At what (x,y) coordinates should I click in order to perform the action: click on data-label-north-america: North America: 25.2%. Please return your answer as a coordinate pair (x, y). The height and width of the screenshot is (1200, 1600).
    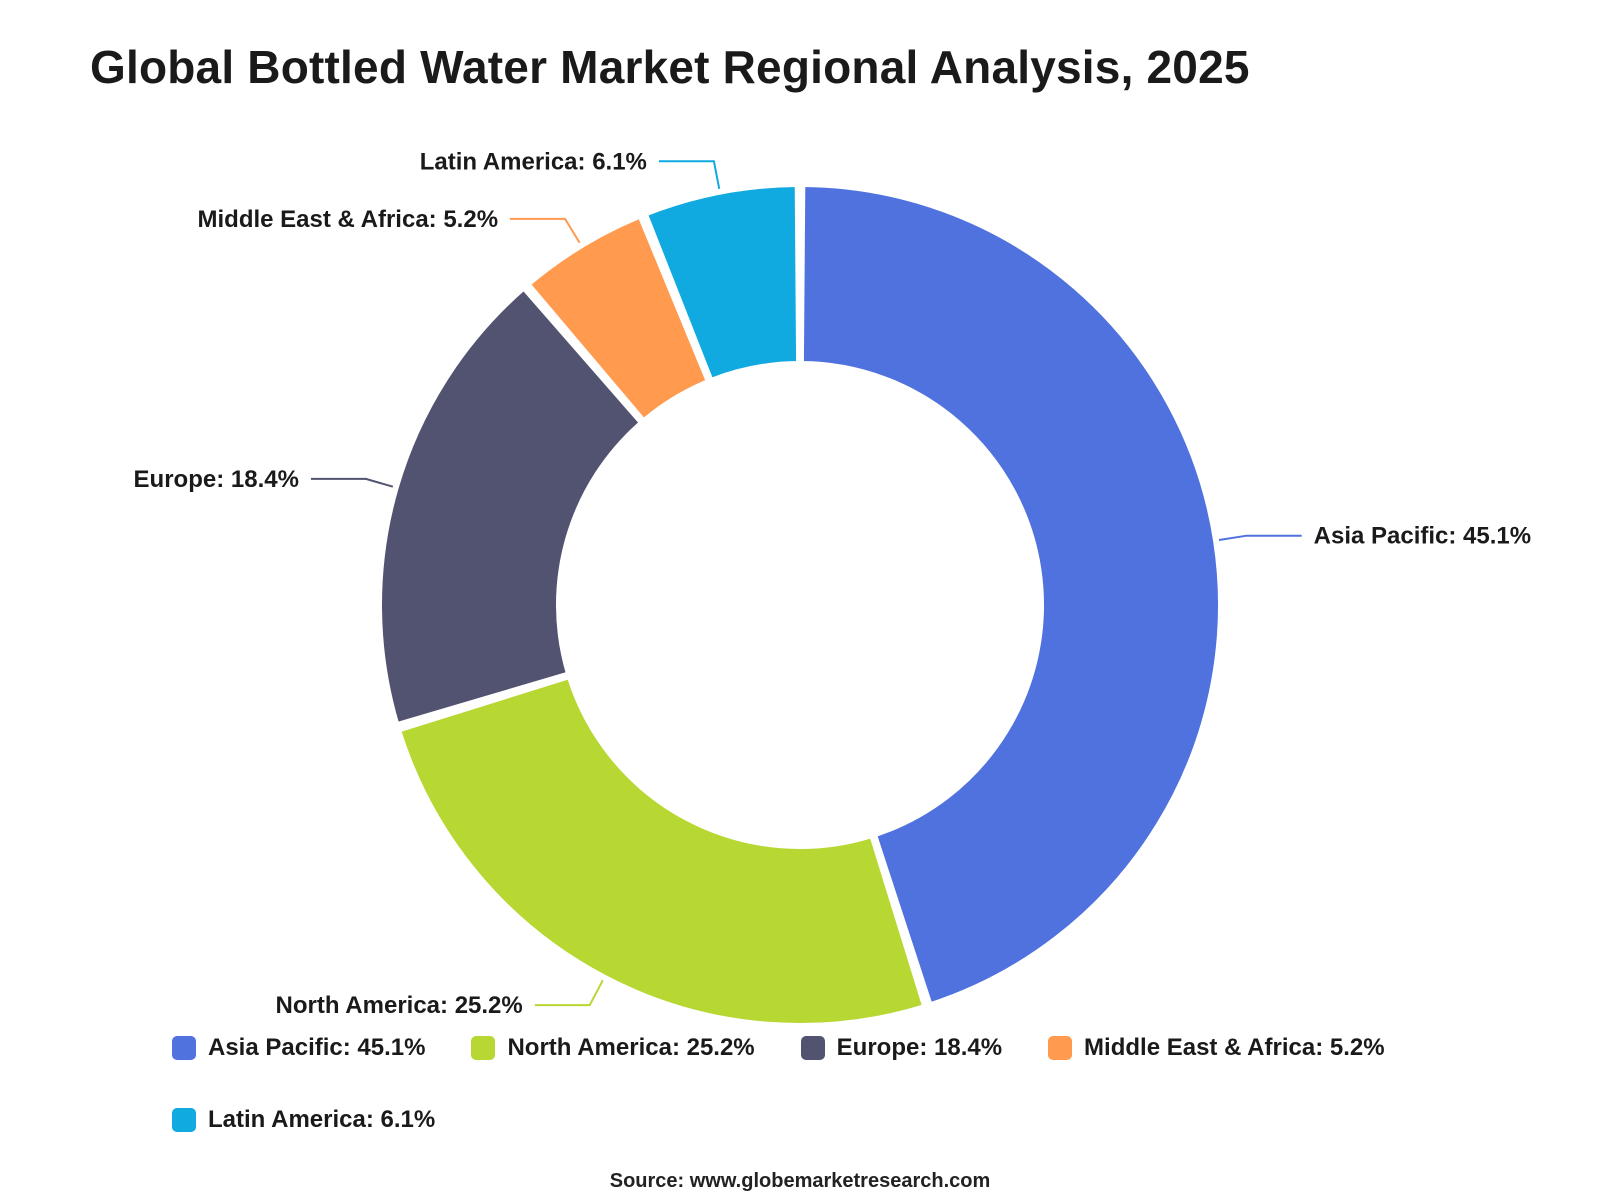
    Looking at the image, I should click on (399, 1005).